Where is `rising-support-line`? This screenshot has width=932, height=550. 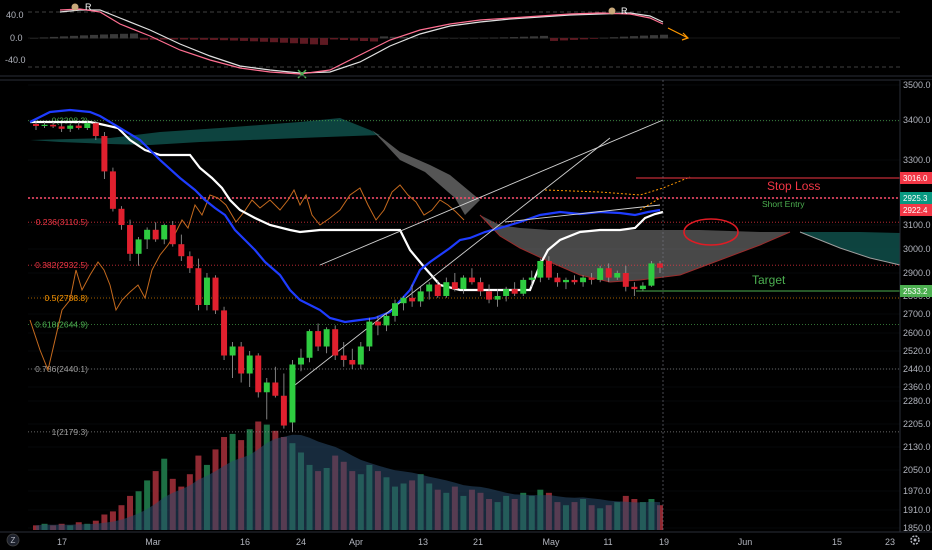 rising-support-line is located at coordinates (582, 213).